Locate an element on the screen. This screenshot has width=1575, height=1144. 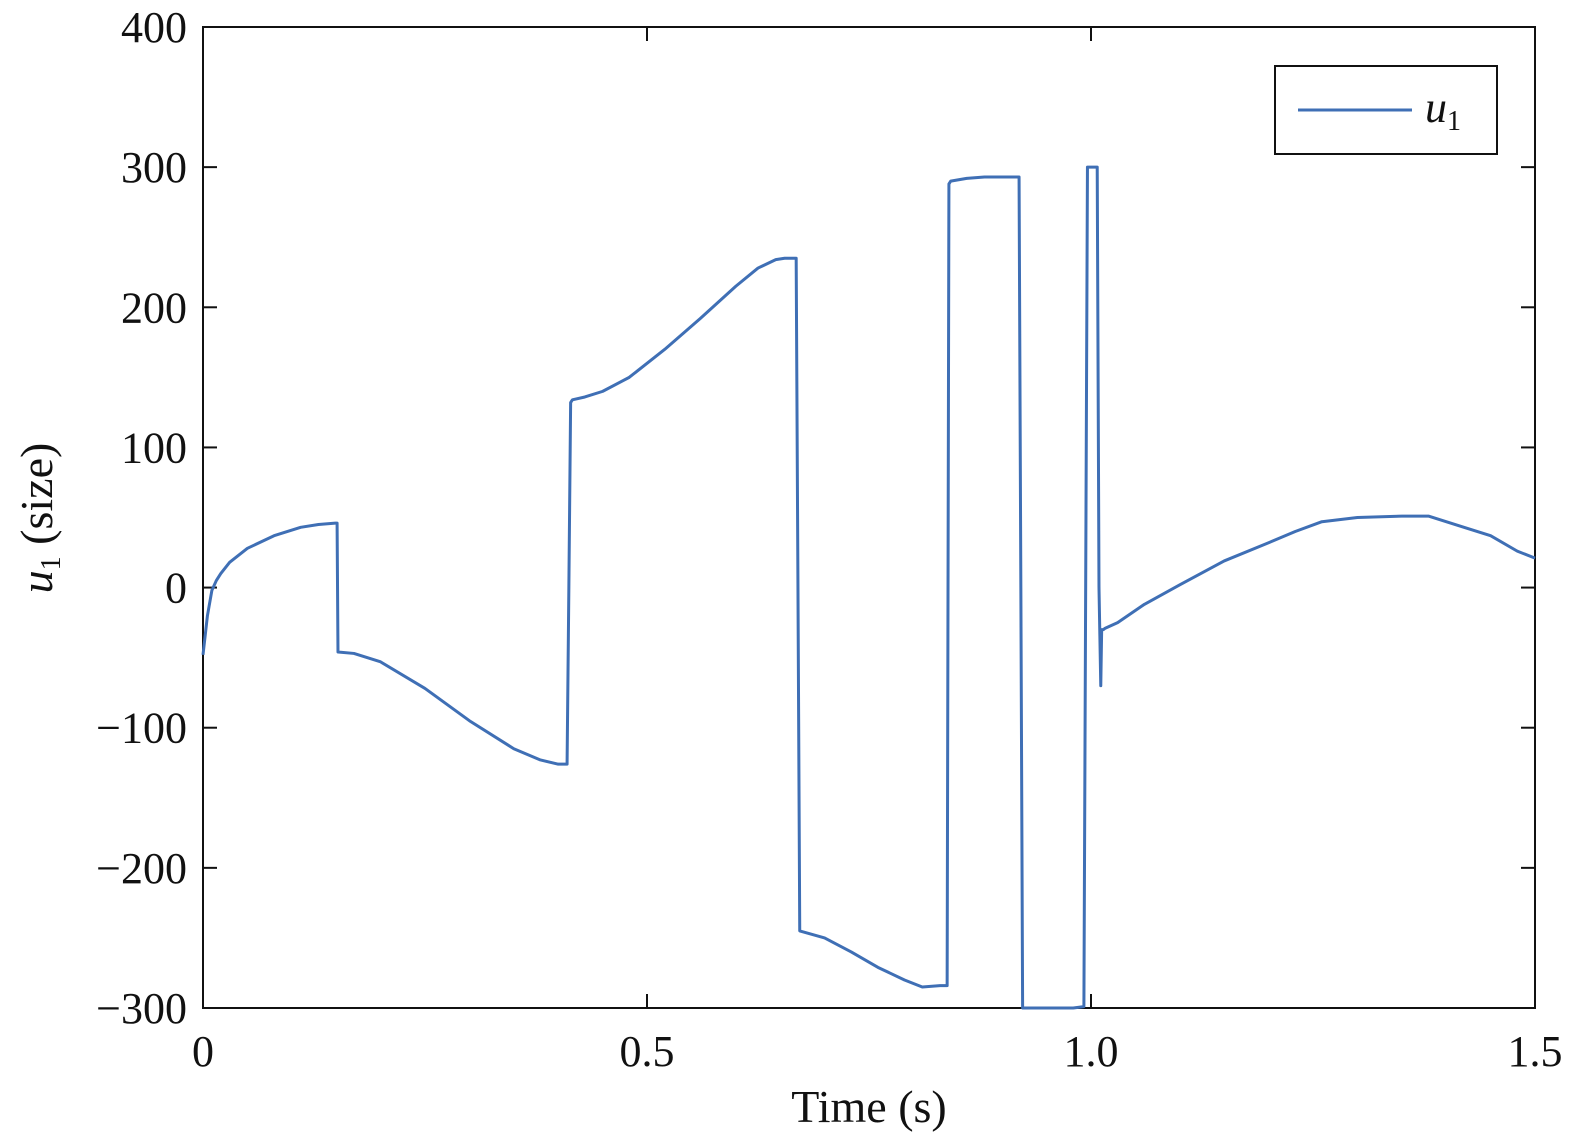
y-axis-label-sub: 1 is located at coordinates (51, 563).